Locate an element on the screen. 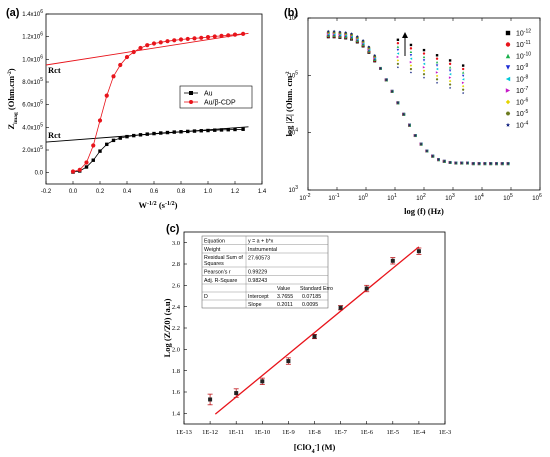 This screenshot has width=550, height=457. y-tick-label-c: 1.8 is located at coordinates (176, 371).